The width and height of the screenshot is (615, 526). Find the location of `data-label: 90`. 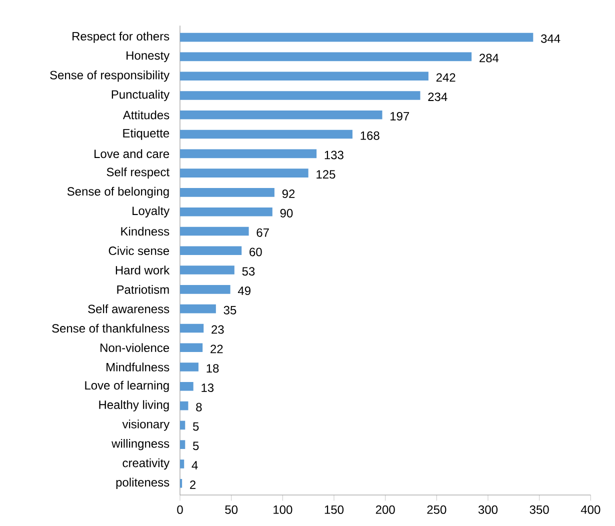

data-label: 90 is located at coordinates (286, 213).